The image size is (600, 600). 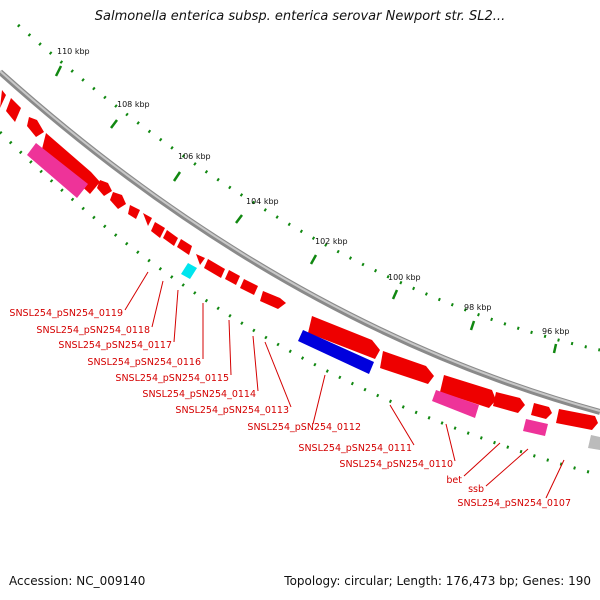 I want to click on kbp-label: 96 kbp, so click(x=556, y=331).